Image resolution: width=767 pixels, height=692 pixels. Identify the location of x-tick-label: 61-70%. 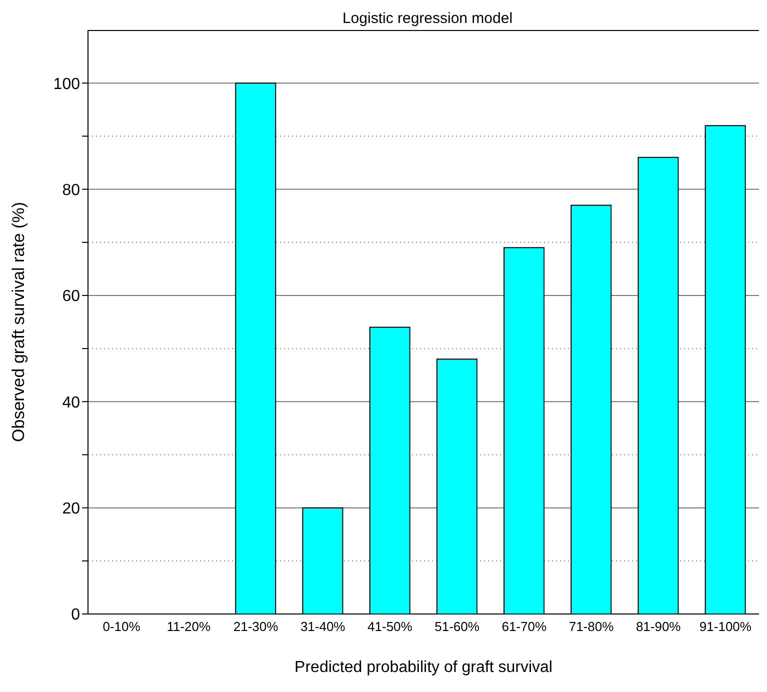
(524, 626).